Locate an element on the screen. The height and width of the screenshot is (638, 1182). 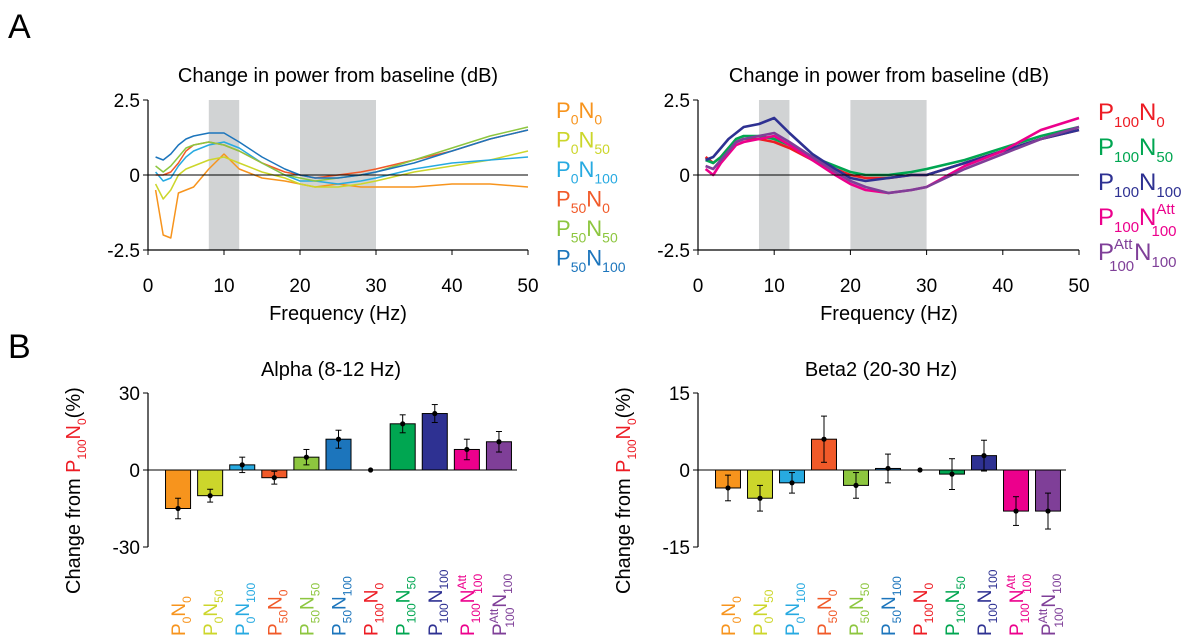
category-label-text: P100NAtt 100 is located at coordinates (470, 605).